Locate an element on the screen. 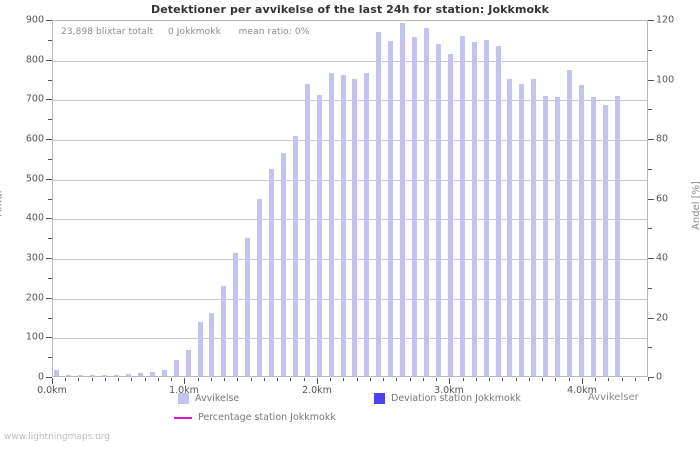 This screenshot has height=450, width=700. y-axis-right-tick-label: 20 is located at coordinates (662, 318).